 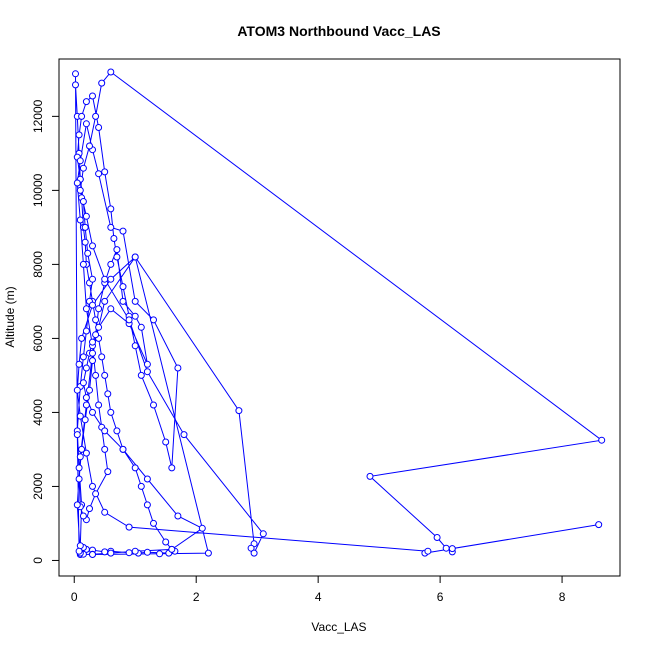 I want to click on y-axis-label: Altitude (m), so click(x=10, y=316).